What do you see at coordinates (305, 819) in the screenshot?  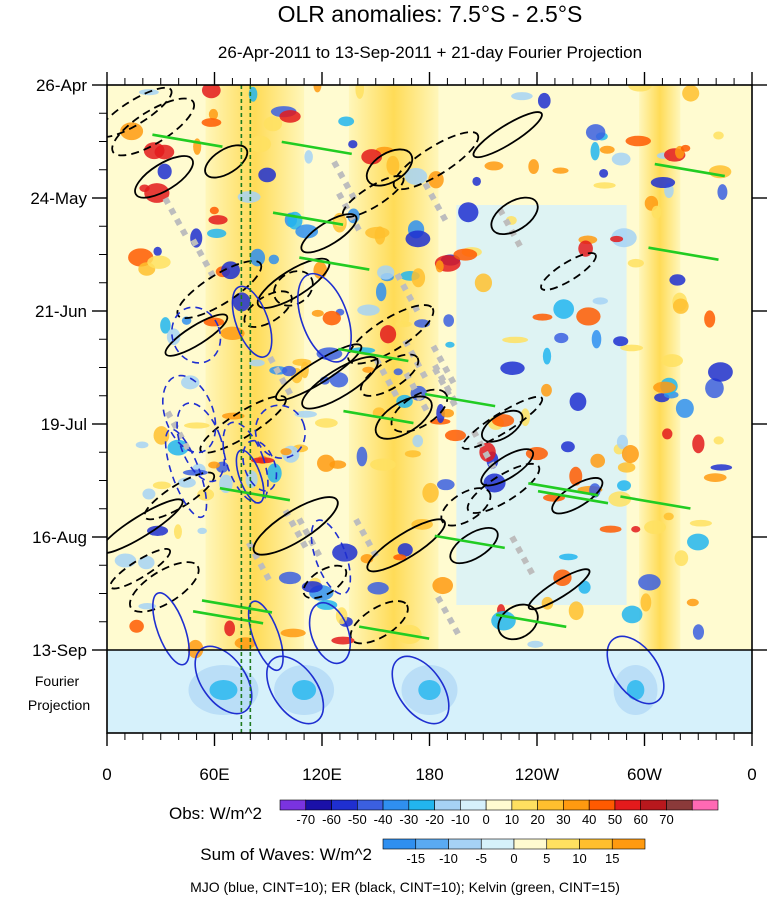 I see `obs-colorbar-tick-label: -70` at bounding box center [305, 819].